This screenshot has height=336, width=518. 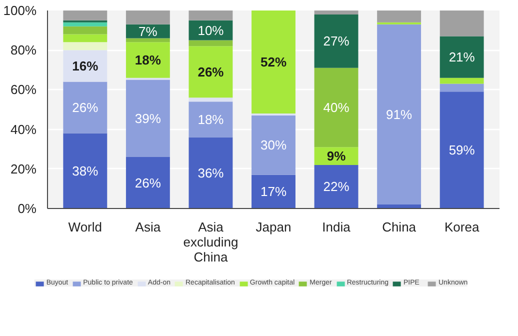 What do you see at coordinates (274, 227) in the screenshot?
I see `x-tick-label: Japan` at bounding box center [274, 227].